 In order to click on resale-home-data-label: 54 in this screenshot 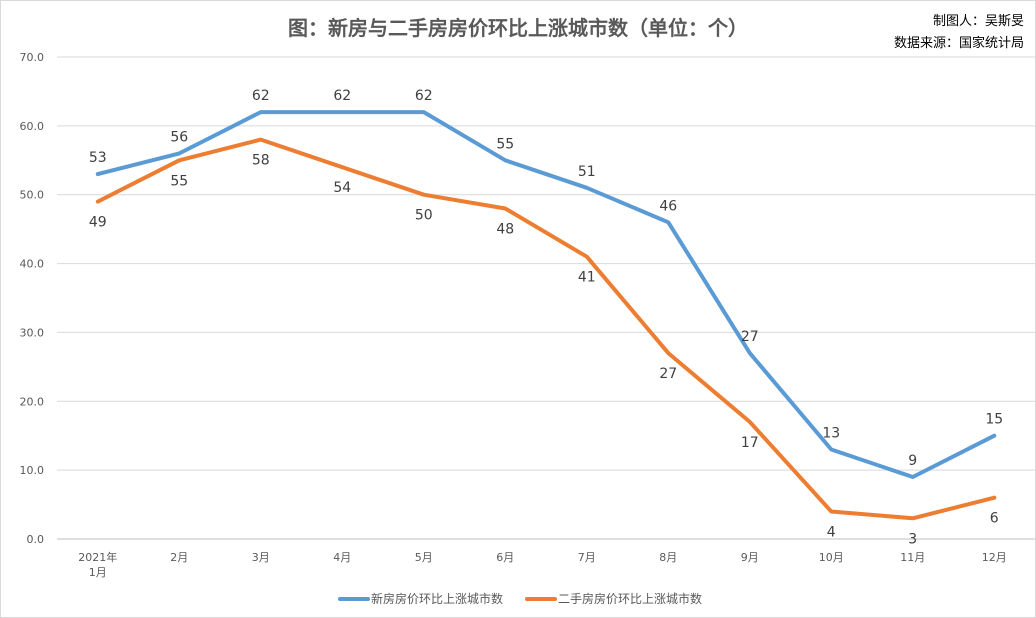, I will do `click(342, 188)`.